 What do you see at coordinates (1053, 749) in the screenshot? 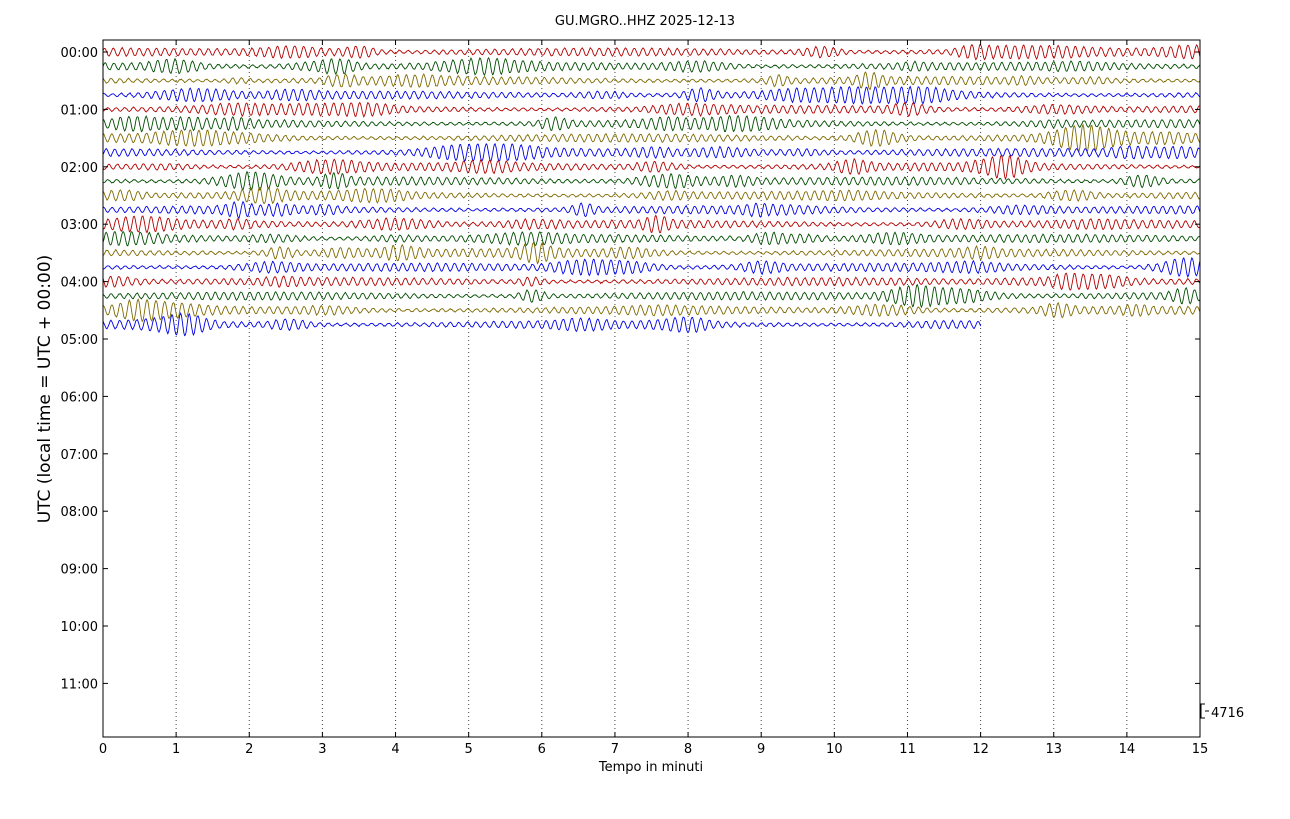
I see `x-tick-label: 13` at bounding box center [1053, 749].